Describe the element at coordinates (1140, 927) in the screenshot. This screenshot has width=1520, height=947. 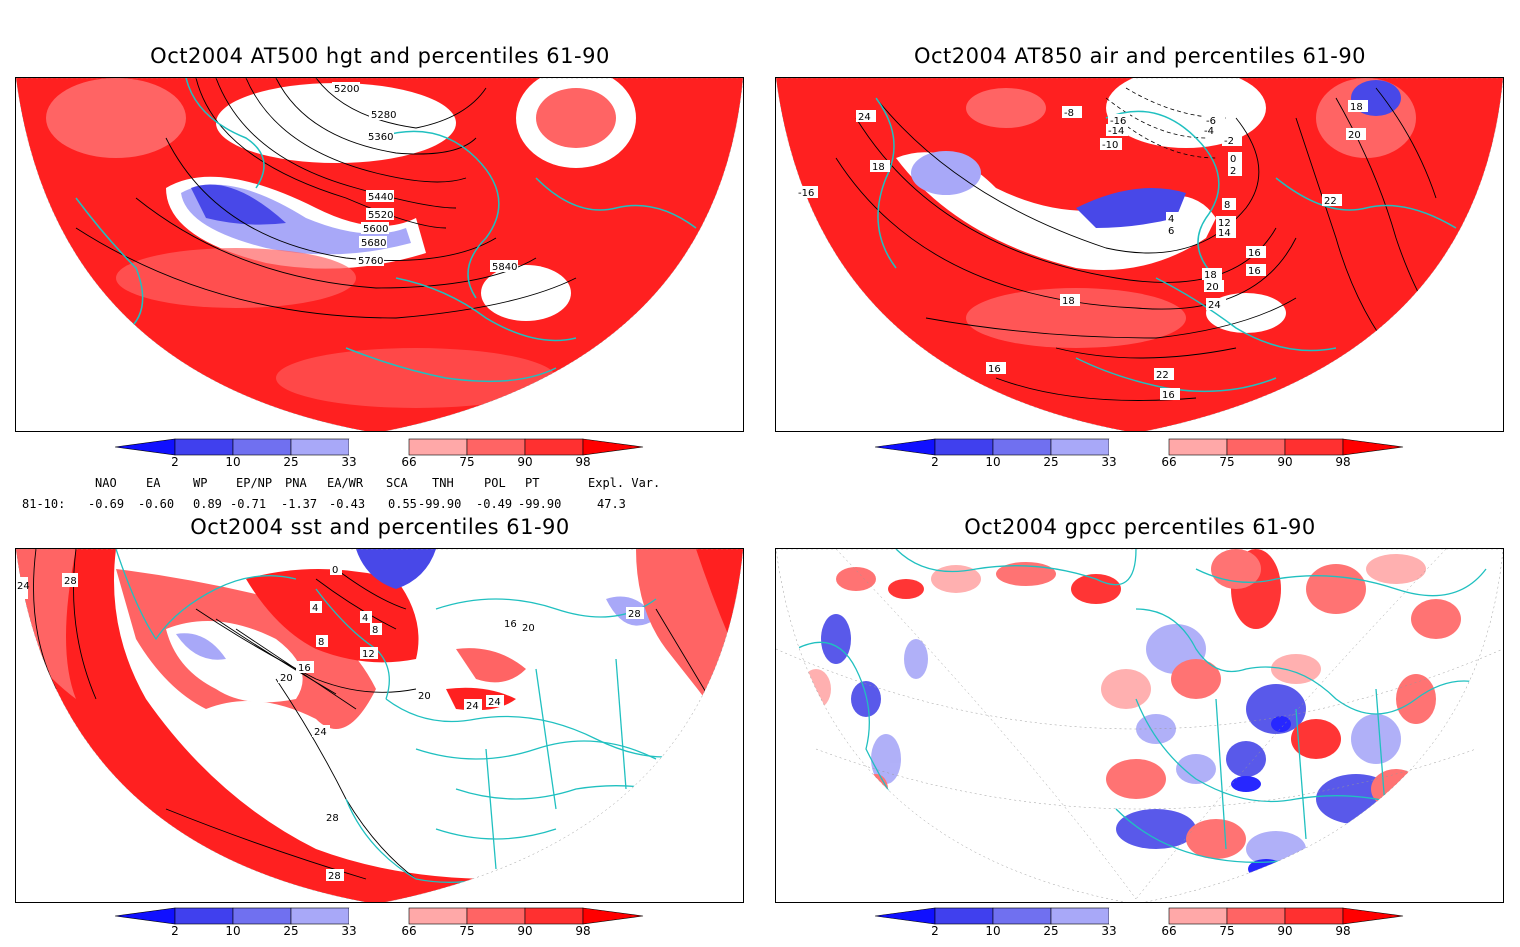
I see `colorbar-gpcc: 2 10 25 33 66 75 90 98` at that location.